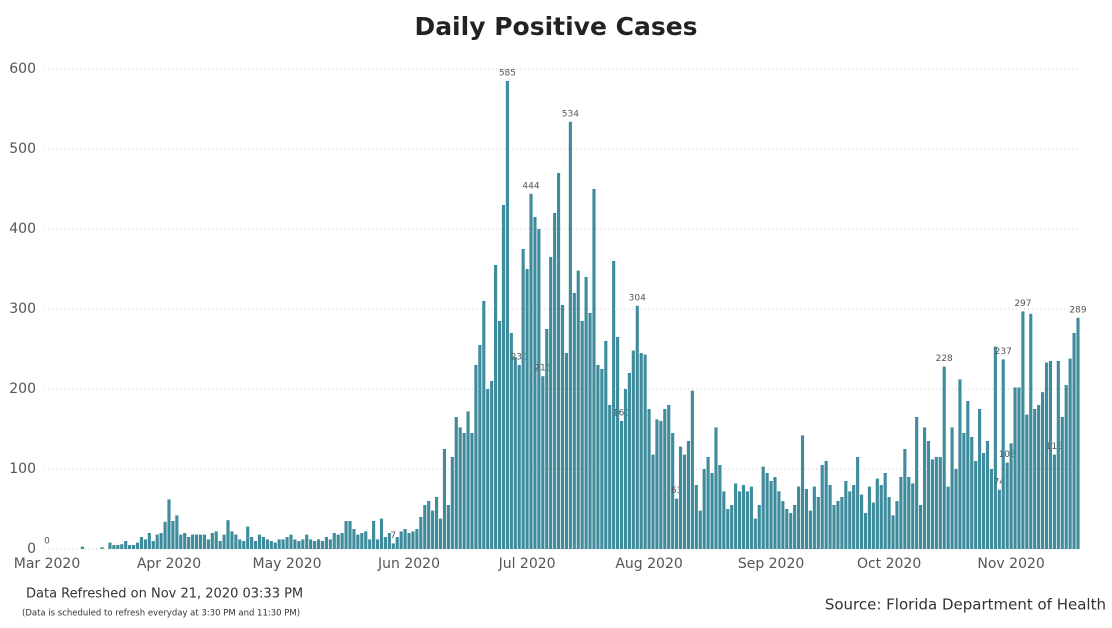  Describe the element at coordinates (408, 564) in the screenshot. I see `x-tick-label: Jun 2020` at that location.